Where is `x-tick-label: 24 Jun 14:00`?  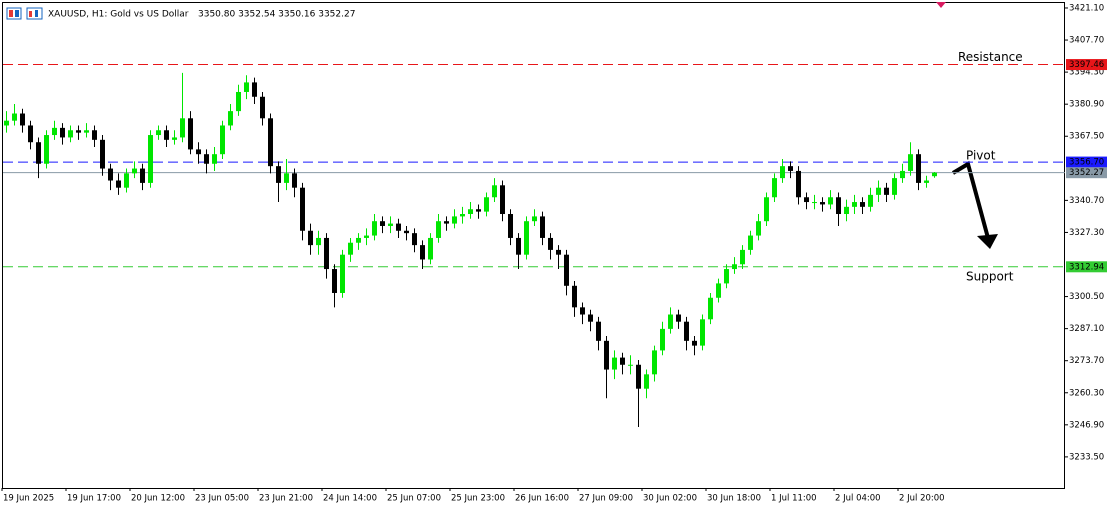
x-tick-label: 24 Jun 14:00 is located at coordinates (350, 499).